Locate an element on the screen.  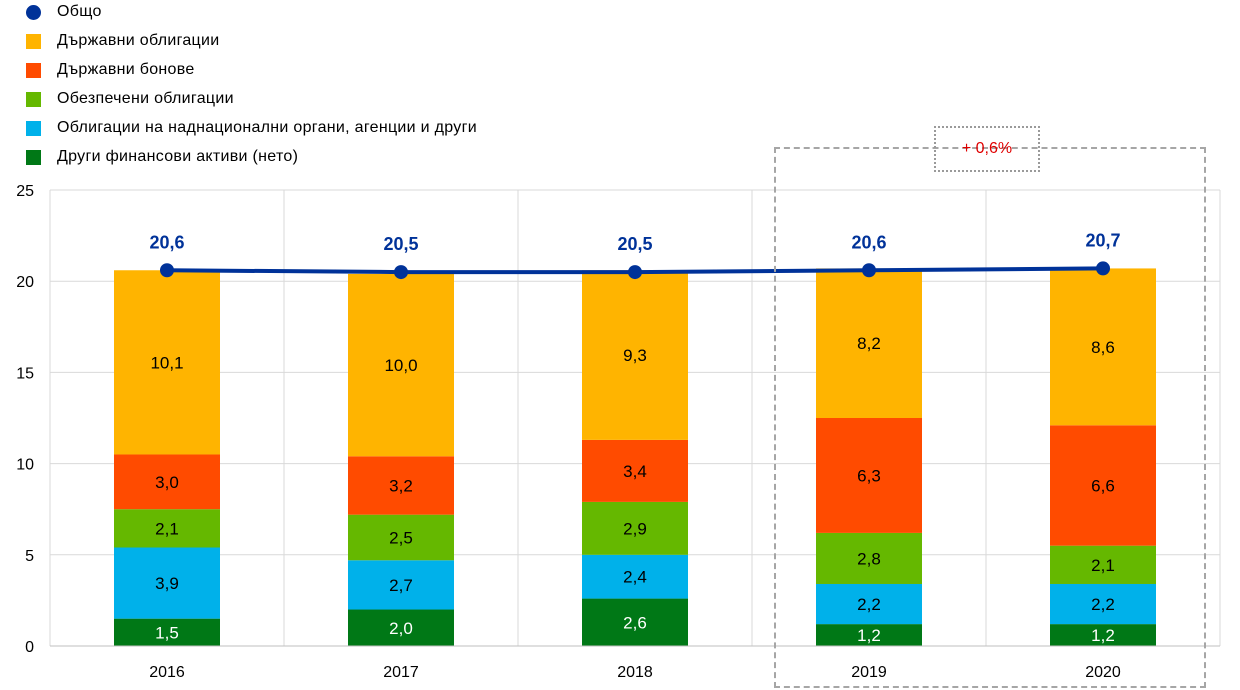
bar-data-label: 8,2 is located at coordinates (869, 343).